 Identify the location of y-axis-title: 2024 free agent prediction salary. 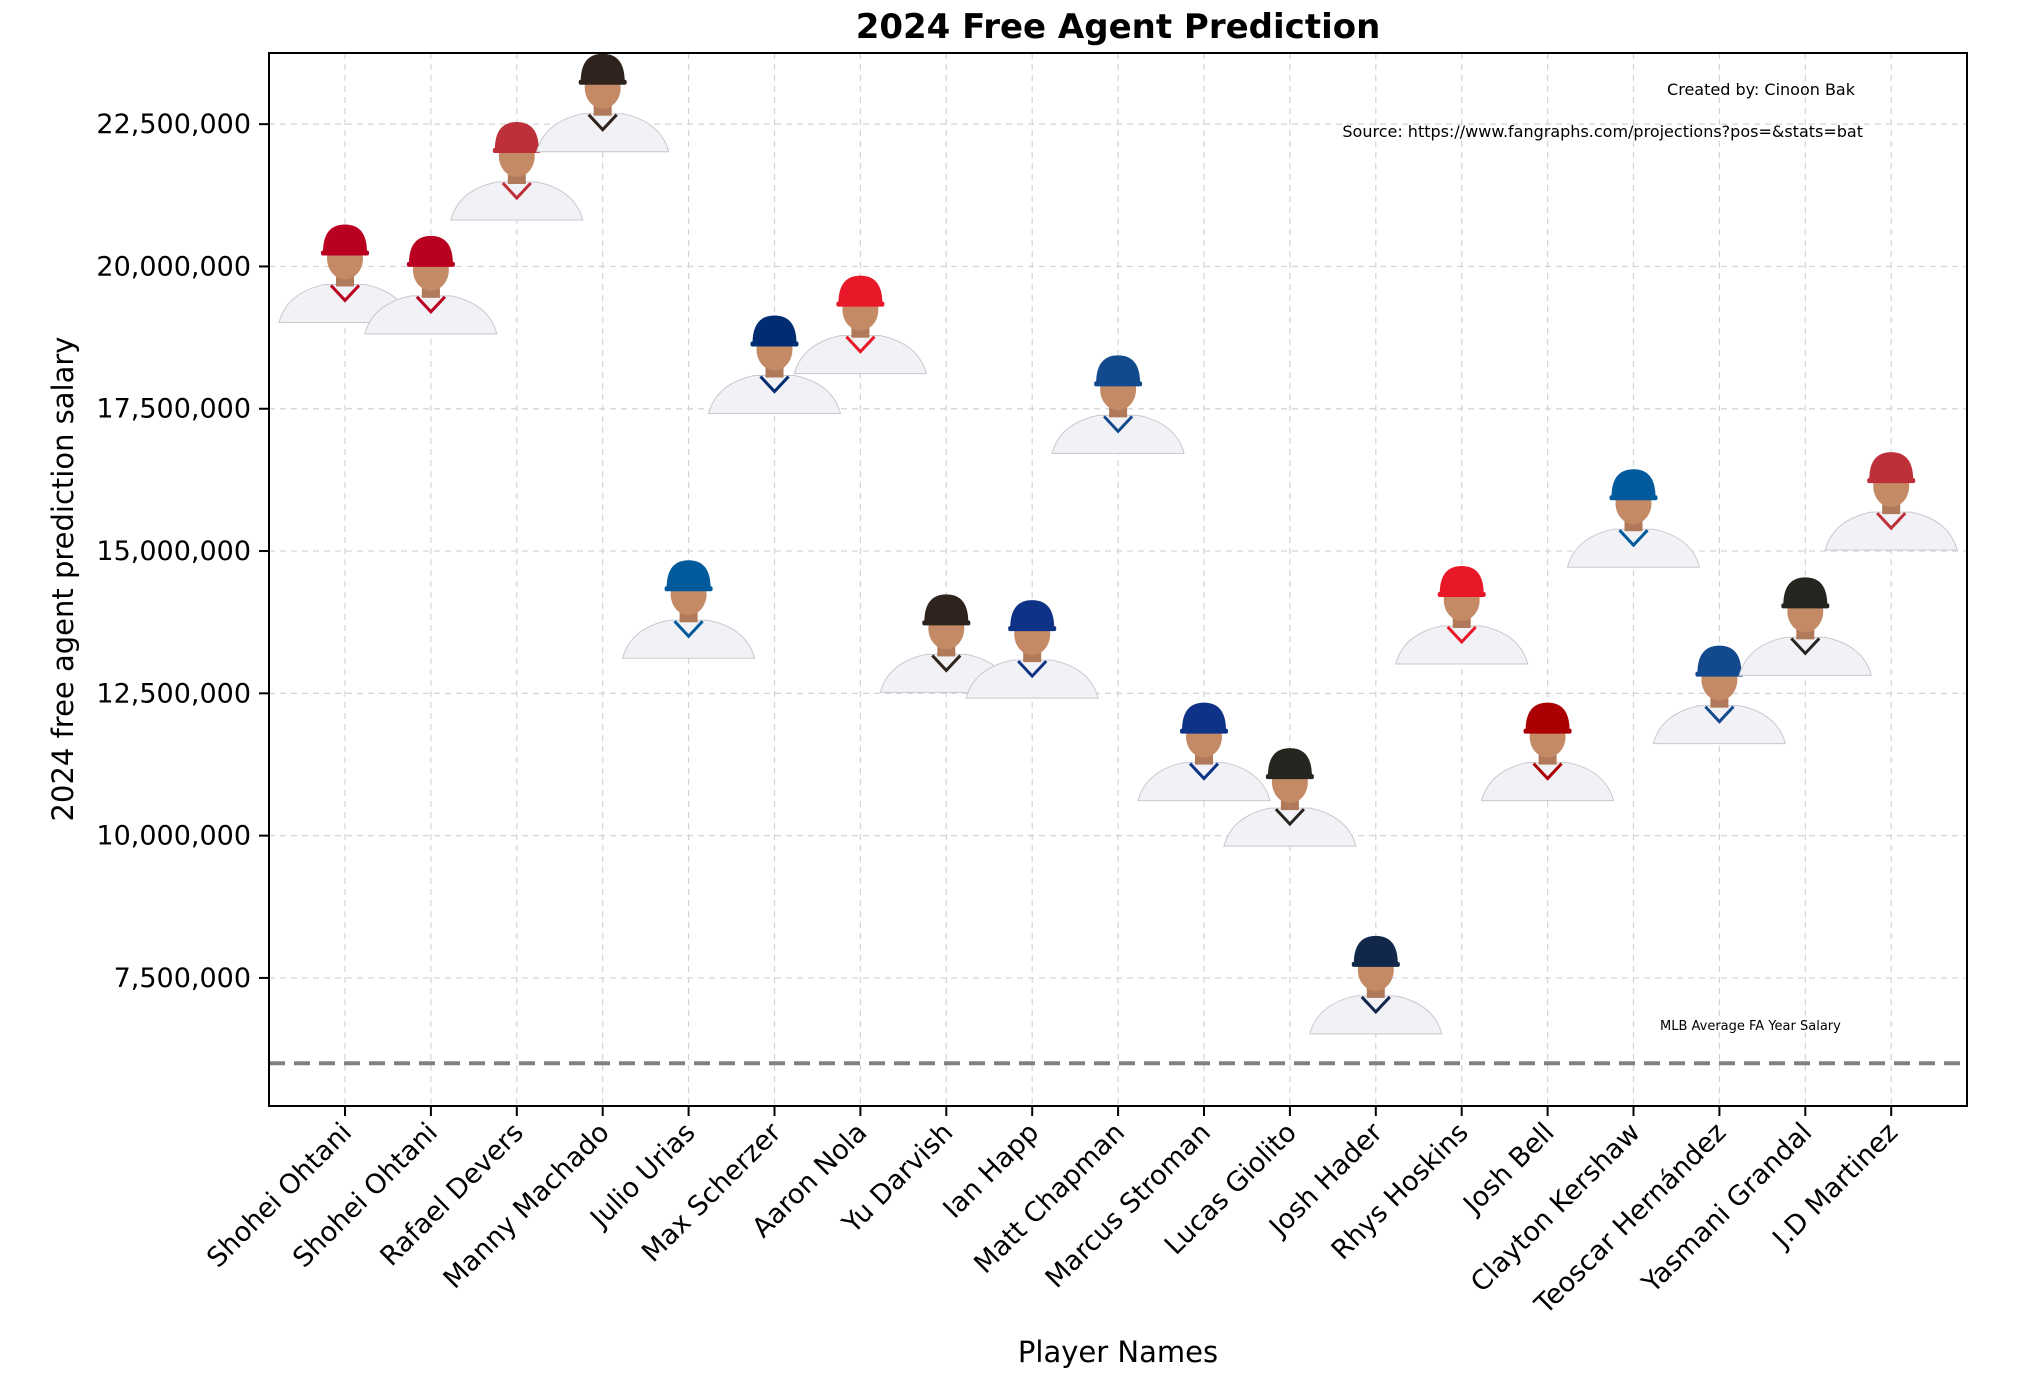
(63, 579).